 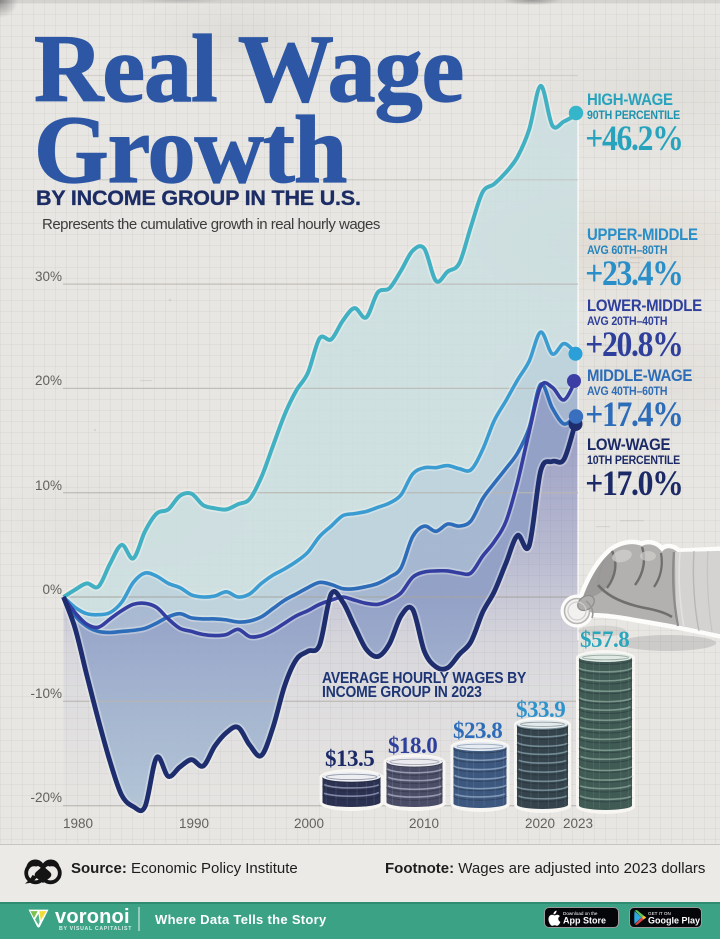 I want to click on svg-text: 2010, so click(x=424, y=823).